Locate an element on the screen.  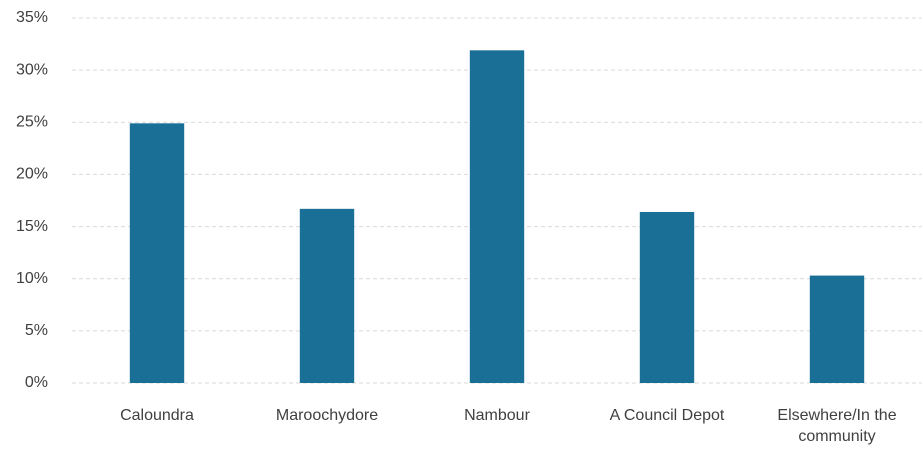
y-tick-label: 15% is located at coordinates (32, 226).